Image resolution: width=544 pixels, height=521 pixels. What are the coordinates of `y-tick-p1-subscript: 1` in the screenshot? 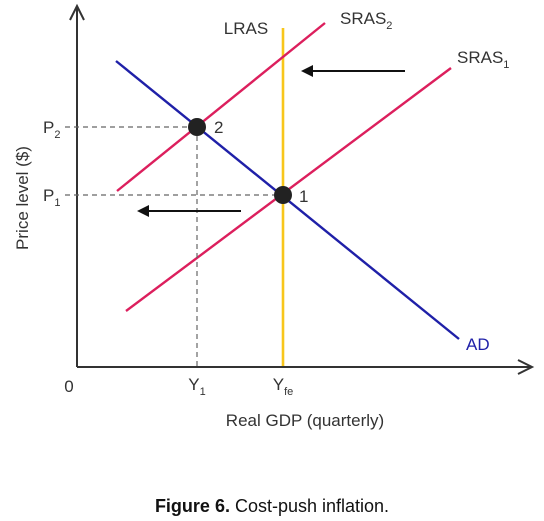 It's located at (57, 203).